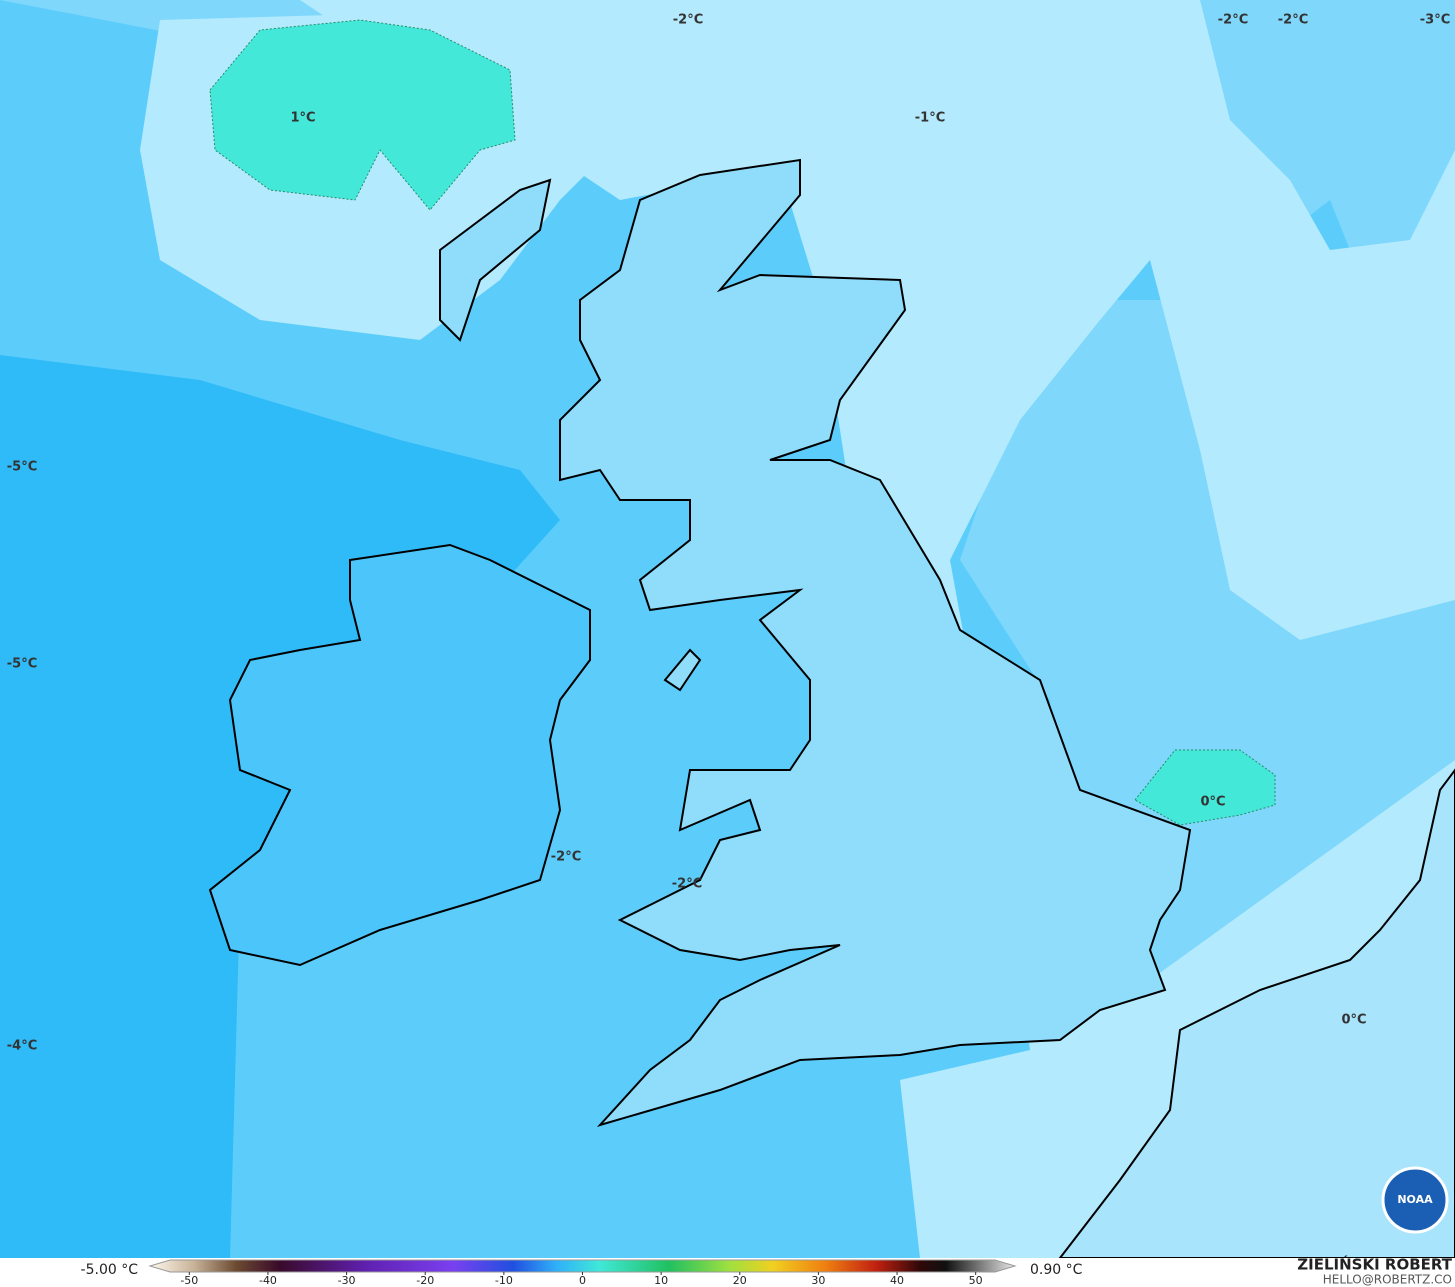 The image size is (1455, 1287). I want to click on colorbar-min: -5.00 °C, so click(110, 1270).